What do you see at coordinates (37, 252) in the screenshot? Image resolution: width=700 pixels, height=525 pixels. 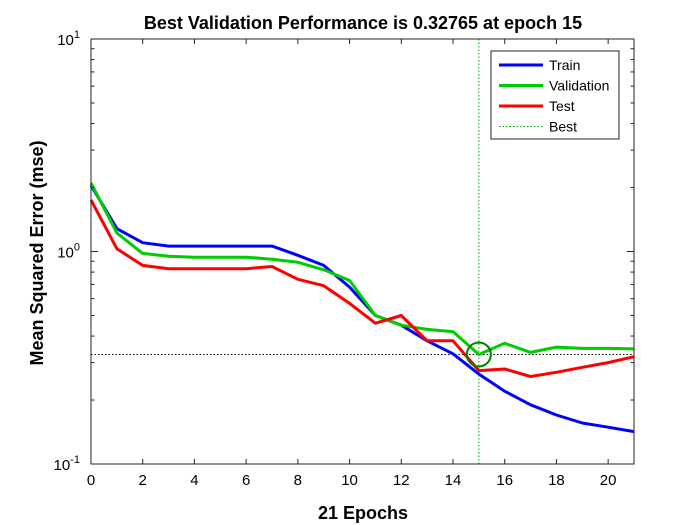 I see `y-axis-label: Mean Squared Error (mse)` at bounding box center [37, 252].